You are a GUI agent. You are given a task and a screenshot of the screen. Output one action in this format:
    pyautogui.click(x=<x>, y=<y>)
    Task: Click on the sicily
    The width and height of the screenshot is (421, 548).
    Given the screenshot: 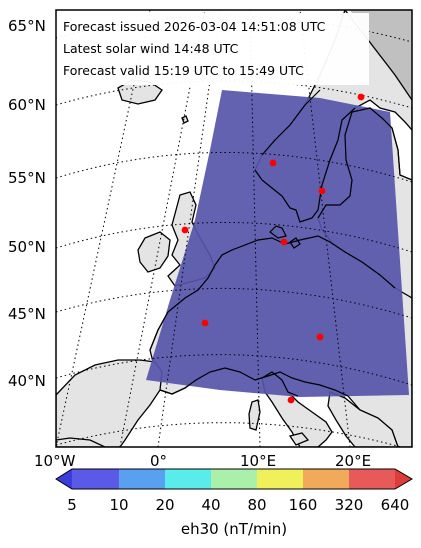 What is the action you would take?
    pyautogui.click(x=299, y=439)
    